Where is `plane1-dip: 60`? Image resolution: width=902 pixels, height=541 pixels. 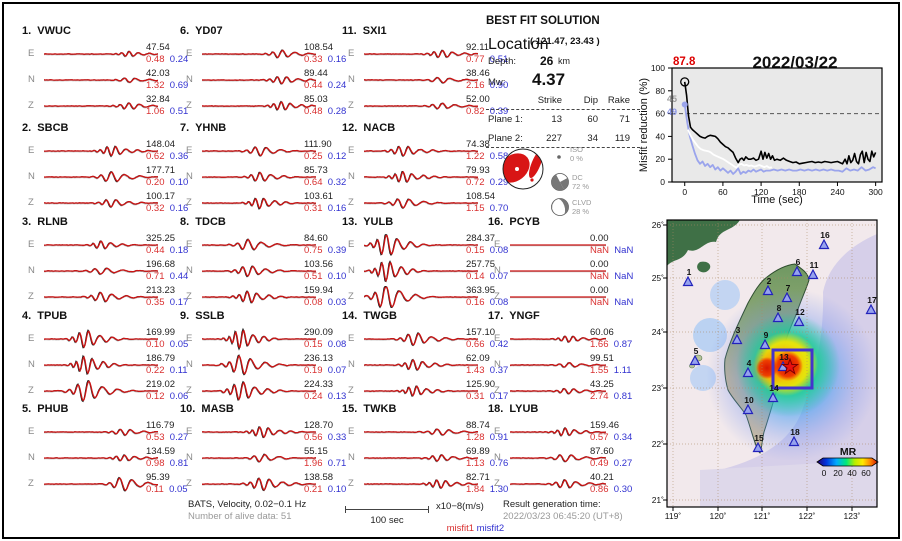 plane1-dip: 60 is located at coordinates (592, 119).